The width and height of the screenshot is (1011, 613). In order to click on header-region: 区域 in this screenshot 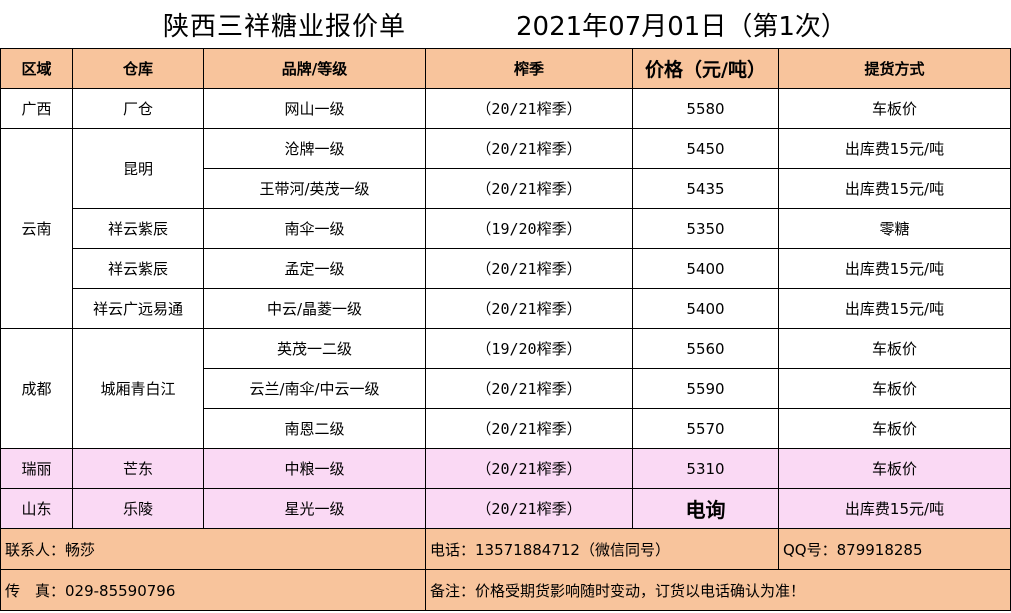, I will do `click(36, 68)`.